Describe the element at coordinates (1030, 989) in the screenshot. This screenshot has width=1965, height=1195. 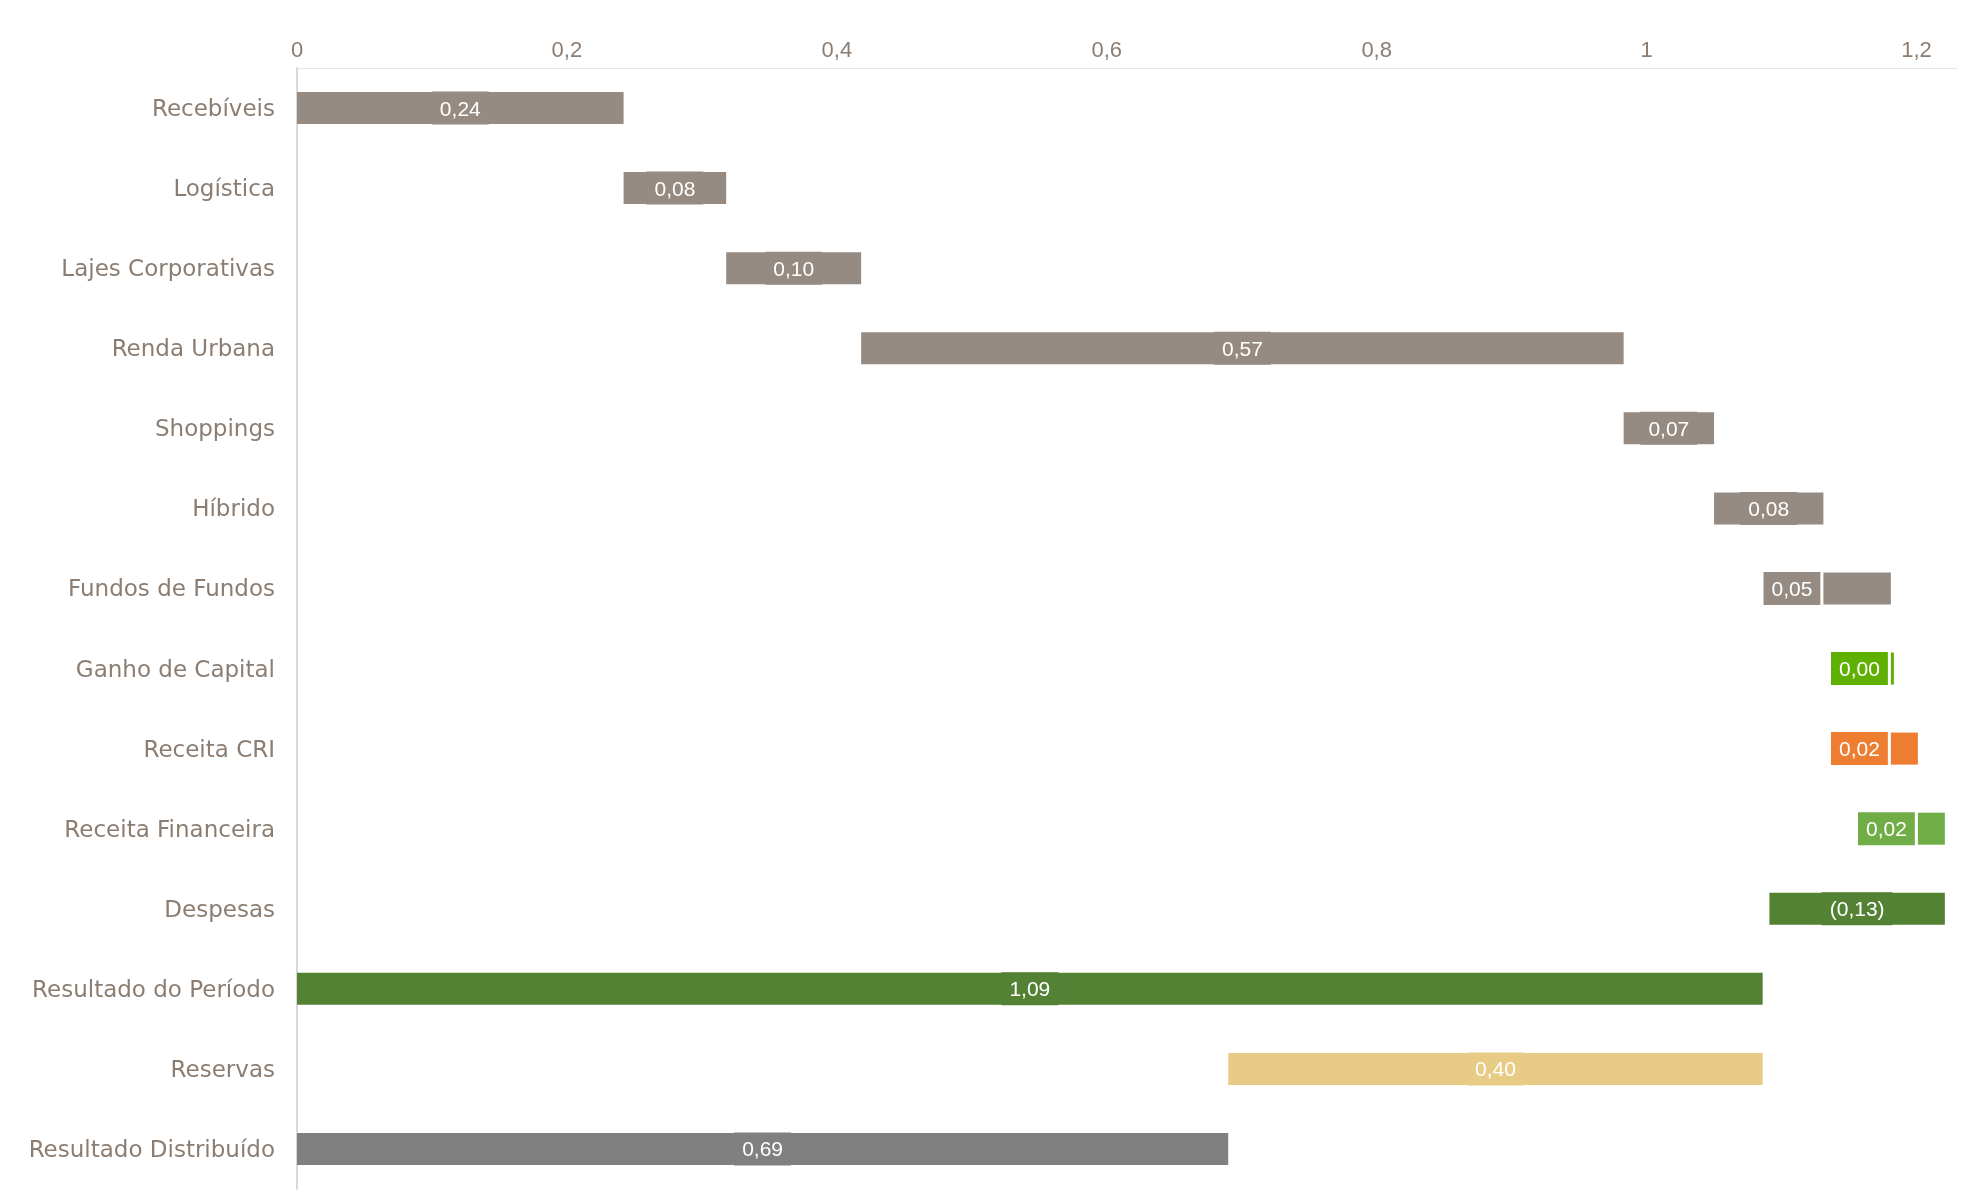
I see `data-label: 1,09` at that location.